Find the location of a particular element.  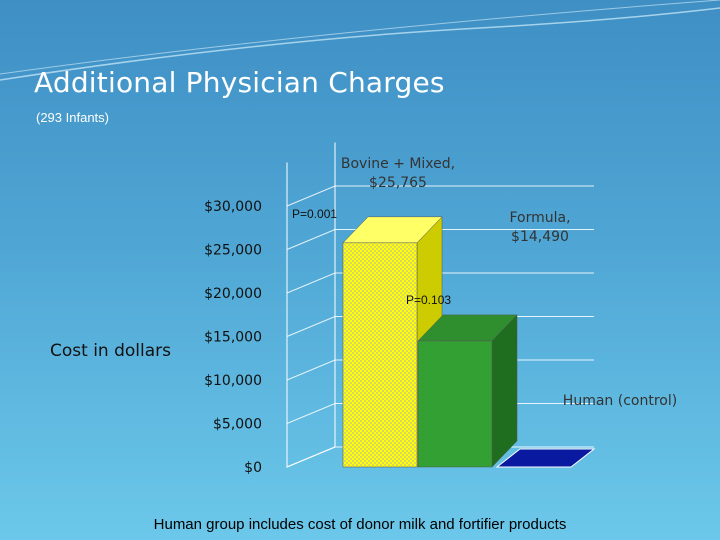

p-value-annotation: P=0.103 is located at coordinates (428, 300).